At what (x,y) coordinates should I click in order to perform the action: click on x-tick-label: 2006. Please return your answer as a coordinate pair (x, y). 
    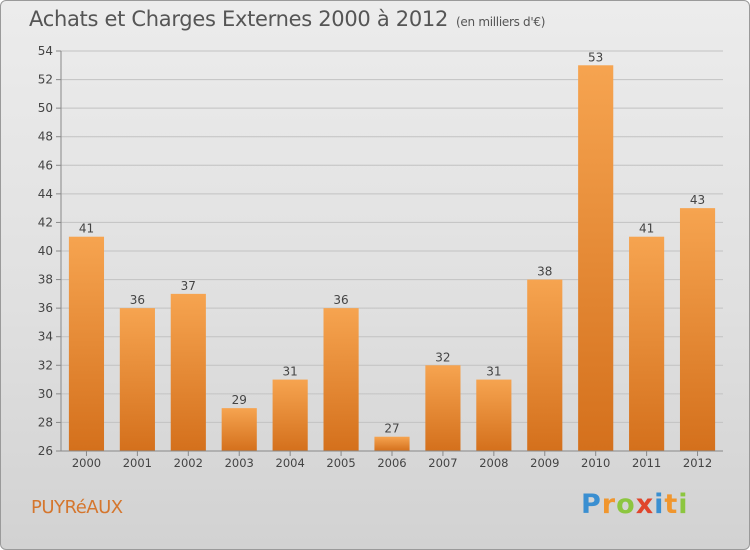
    Looking at the image, I should click on (391, 463).